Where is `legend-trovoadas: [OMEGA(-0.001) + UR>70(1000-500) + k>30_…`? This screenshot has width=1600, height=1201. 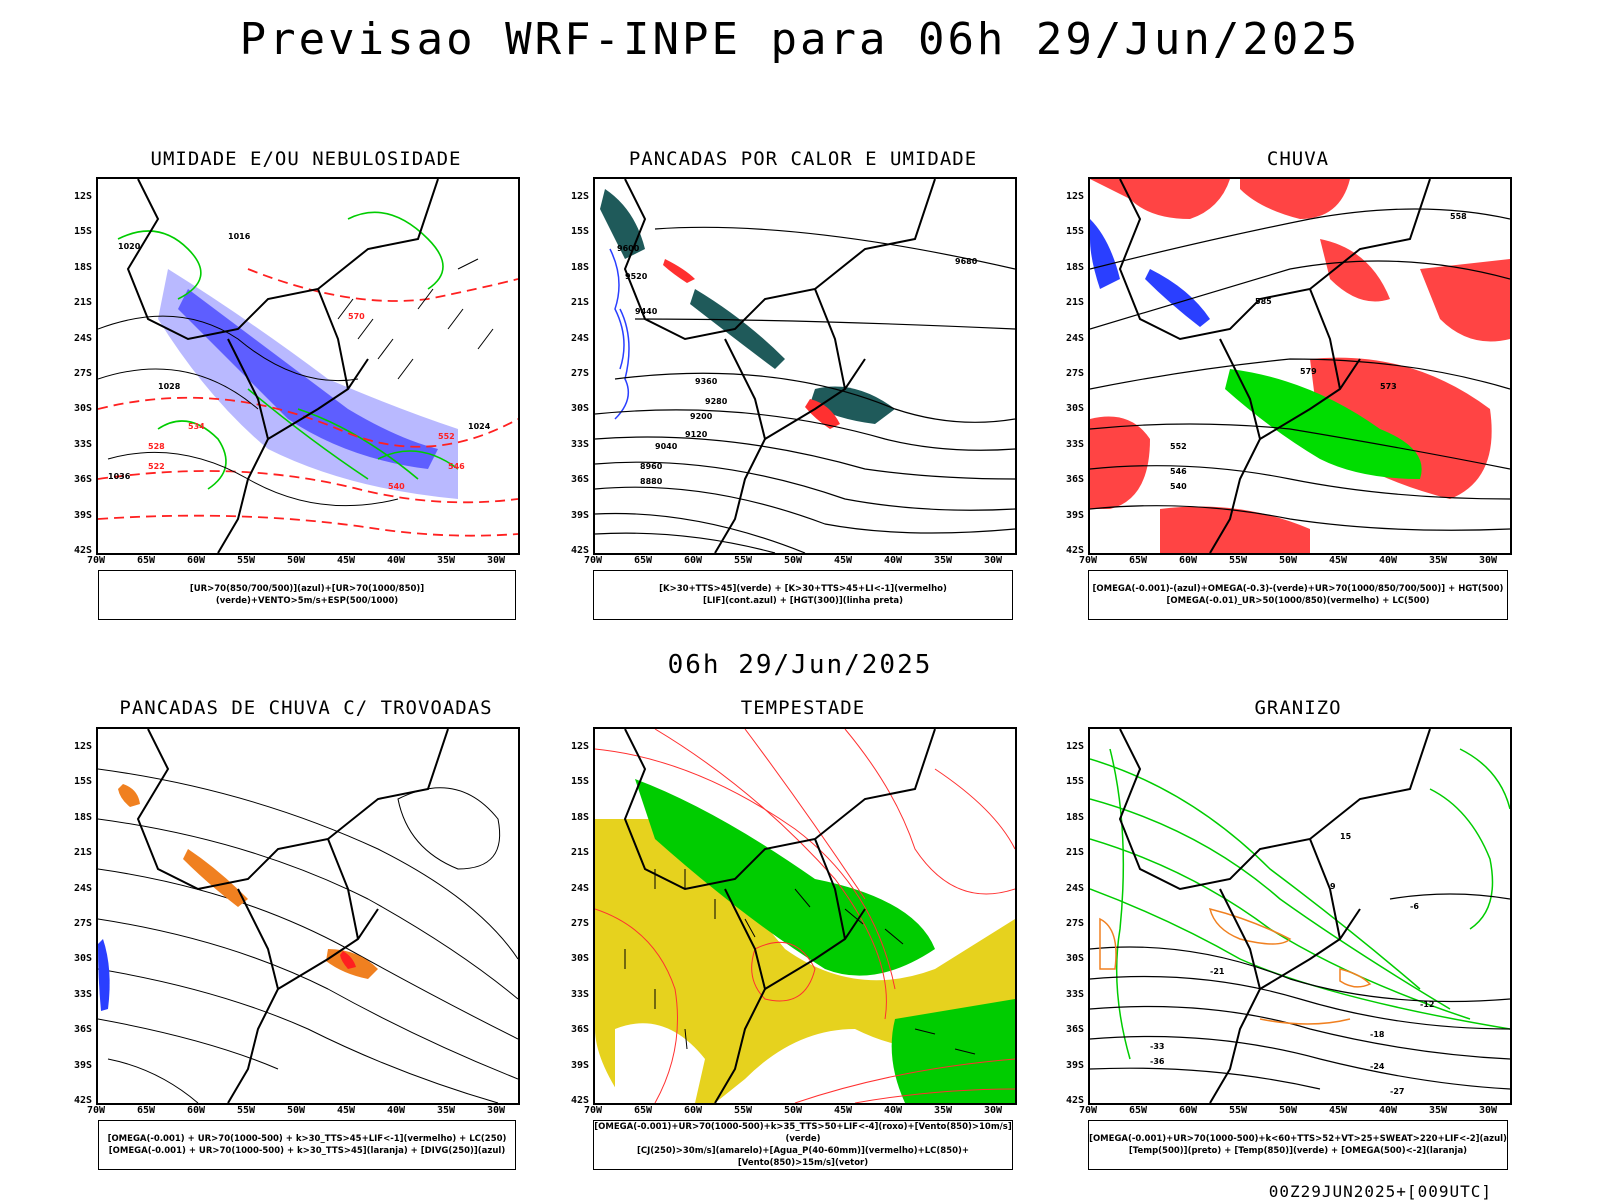
legend-trovoadas: [OMEGA(-0.001) + UR>70(1000-500) + k>30_… is located at coordinates (307, 1145).